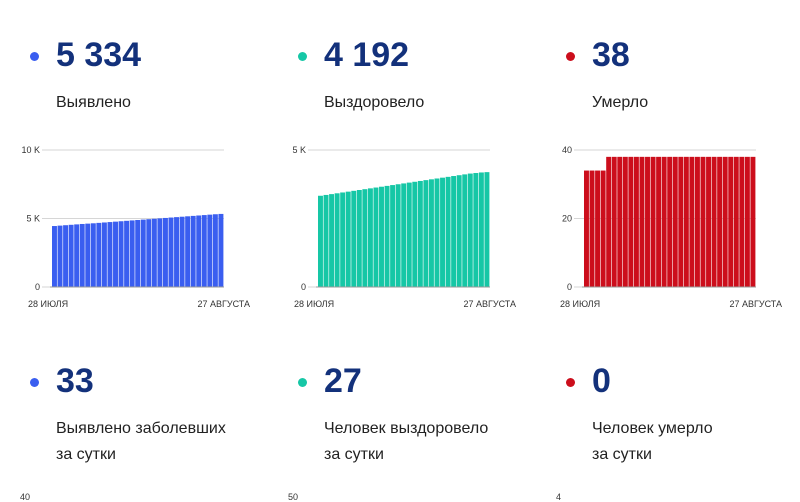  Describe the element at coordinates (34, 56) in the screenshot. I see `blue-dot-icon` at that location.